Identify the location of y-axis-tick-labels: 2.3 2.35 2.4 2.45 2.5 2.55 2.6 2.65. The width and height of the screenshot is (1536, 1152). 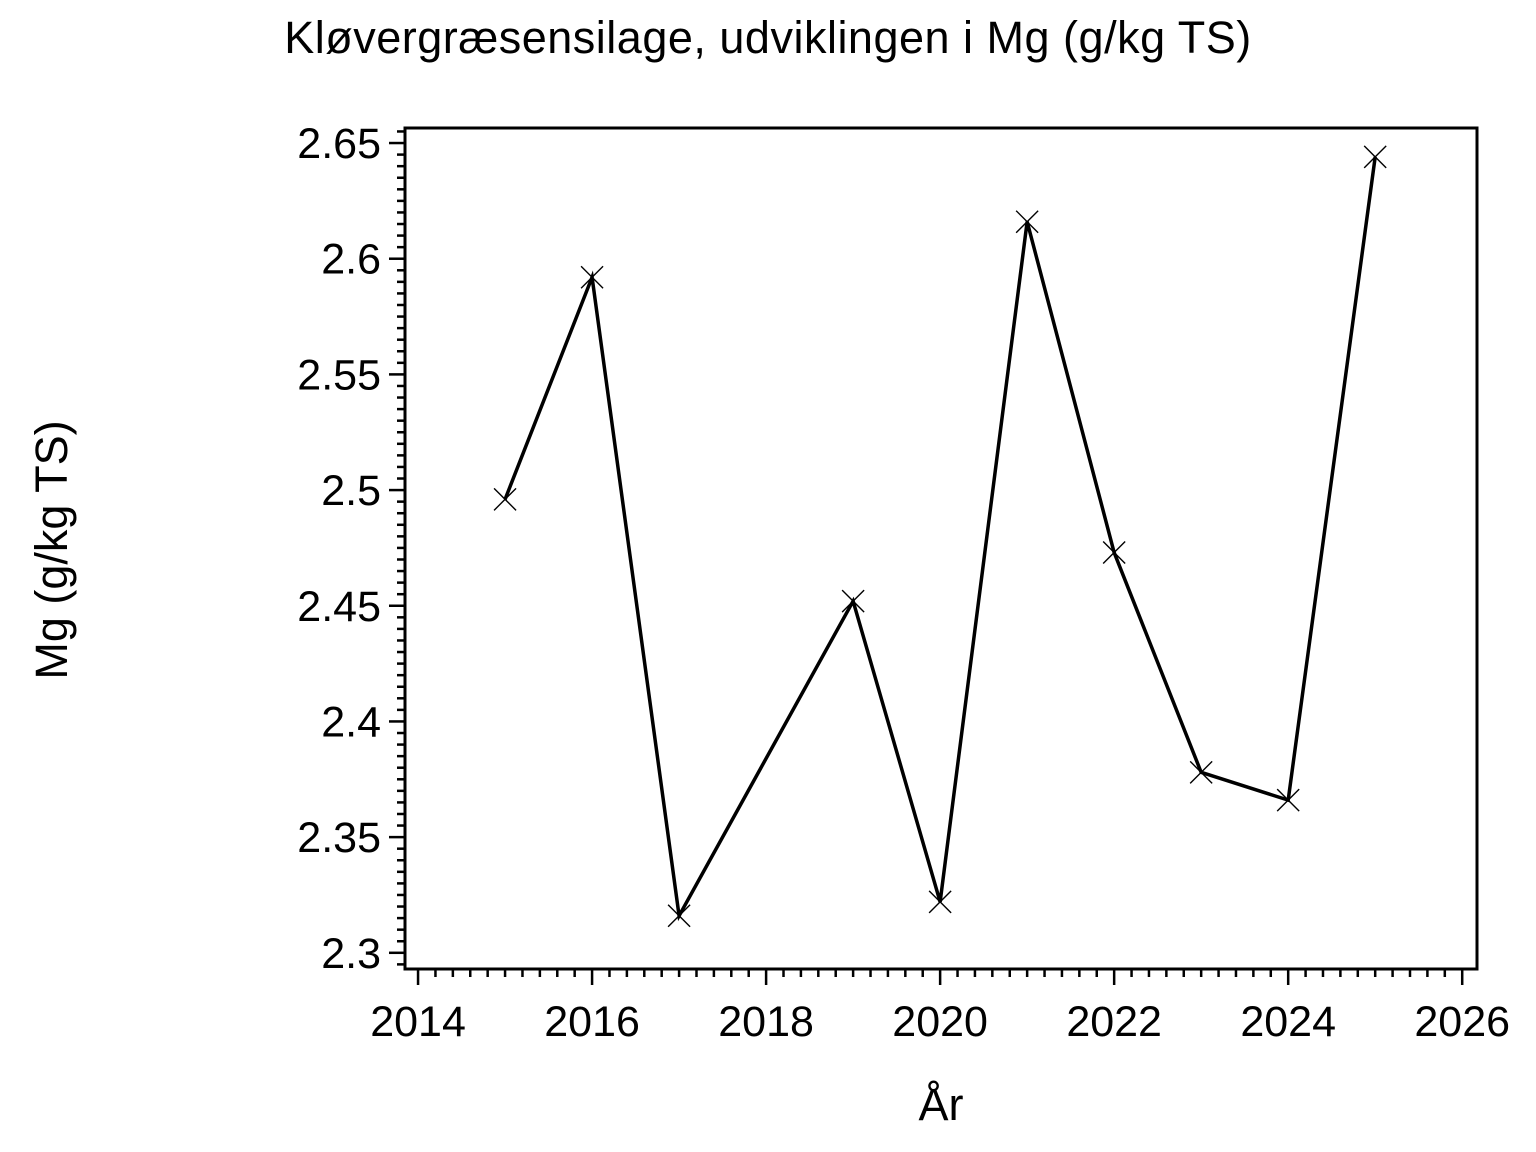
(339, 549).